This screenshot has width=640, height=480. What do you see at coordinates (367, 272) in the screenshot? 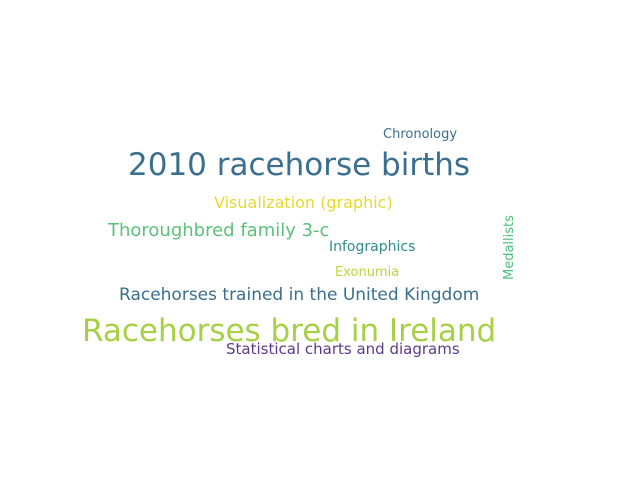
I see `word-exonumia: Exonumia` at bounding box center [367, 272].